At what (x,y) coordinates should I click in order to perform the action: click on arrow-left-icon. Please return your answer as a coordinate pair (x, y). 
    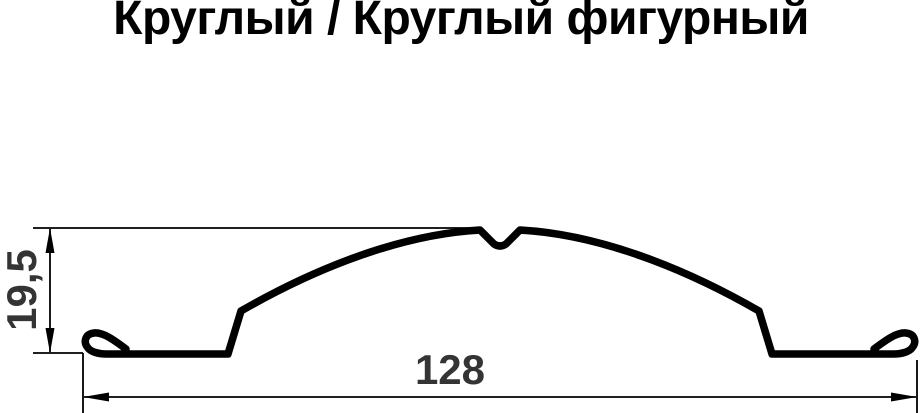
    Looking at the image, I should click on (96, 397).